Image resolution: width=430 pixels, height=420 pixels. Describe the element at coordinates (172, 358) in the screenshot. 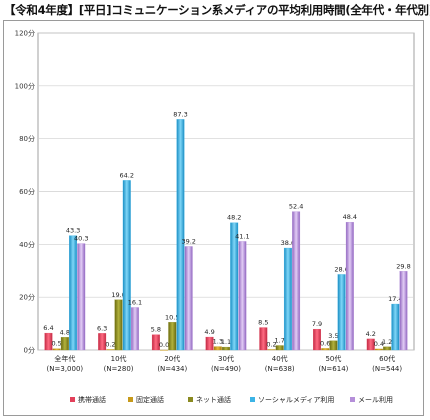

I see `x-tick-label: 20代` at that location.